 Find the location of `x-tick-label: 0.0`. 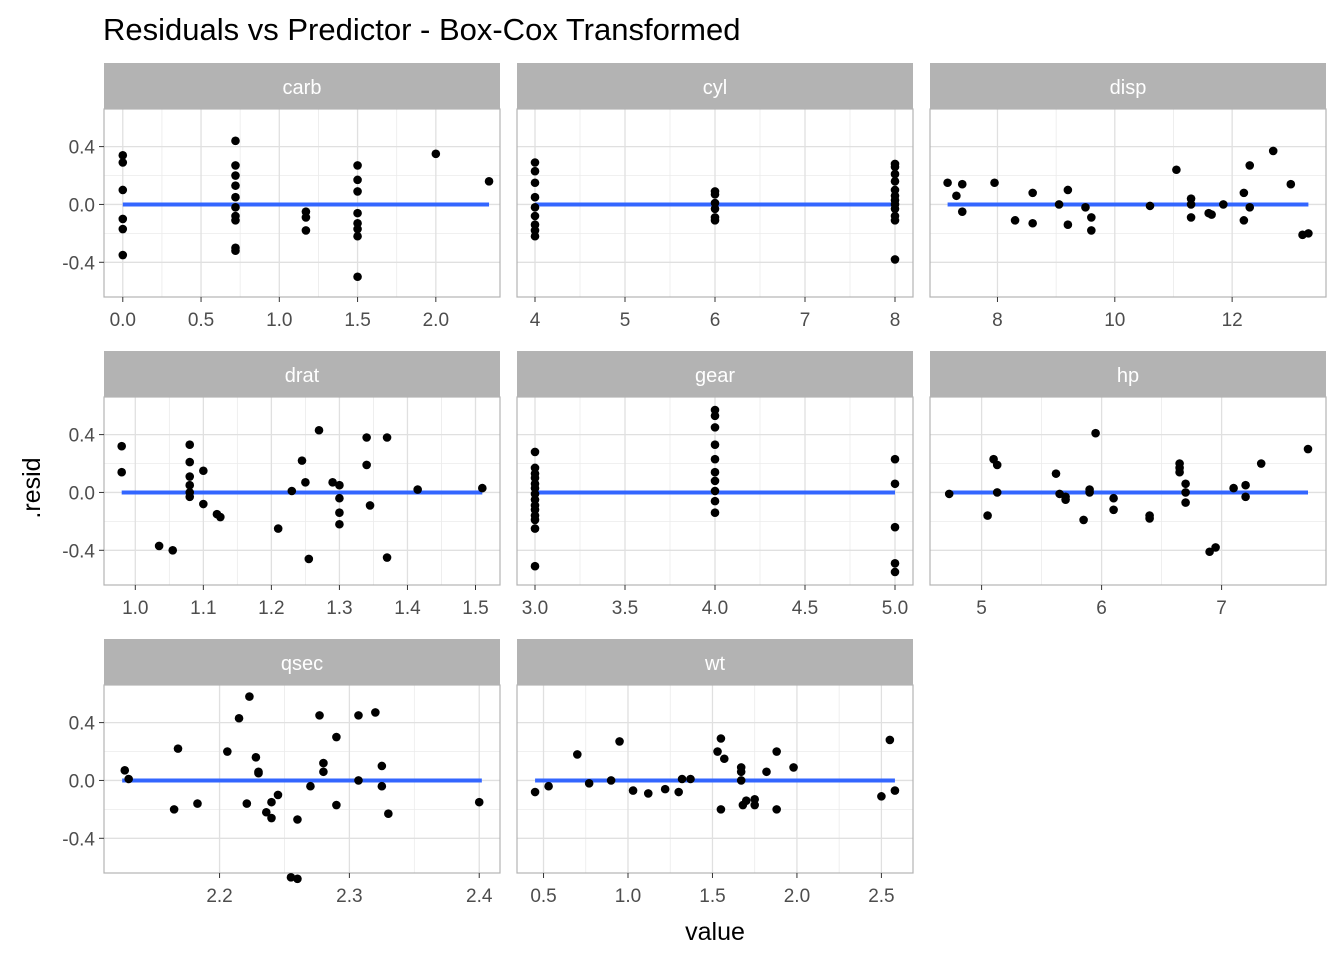

x-tick-label: 0.0 is located at coordinates (123, 320).